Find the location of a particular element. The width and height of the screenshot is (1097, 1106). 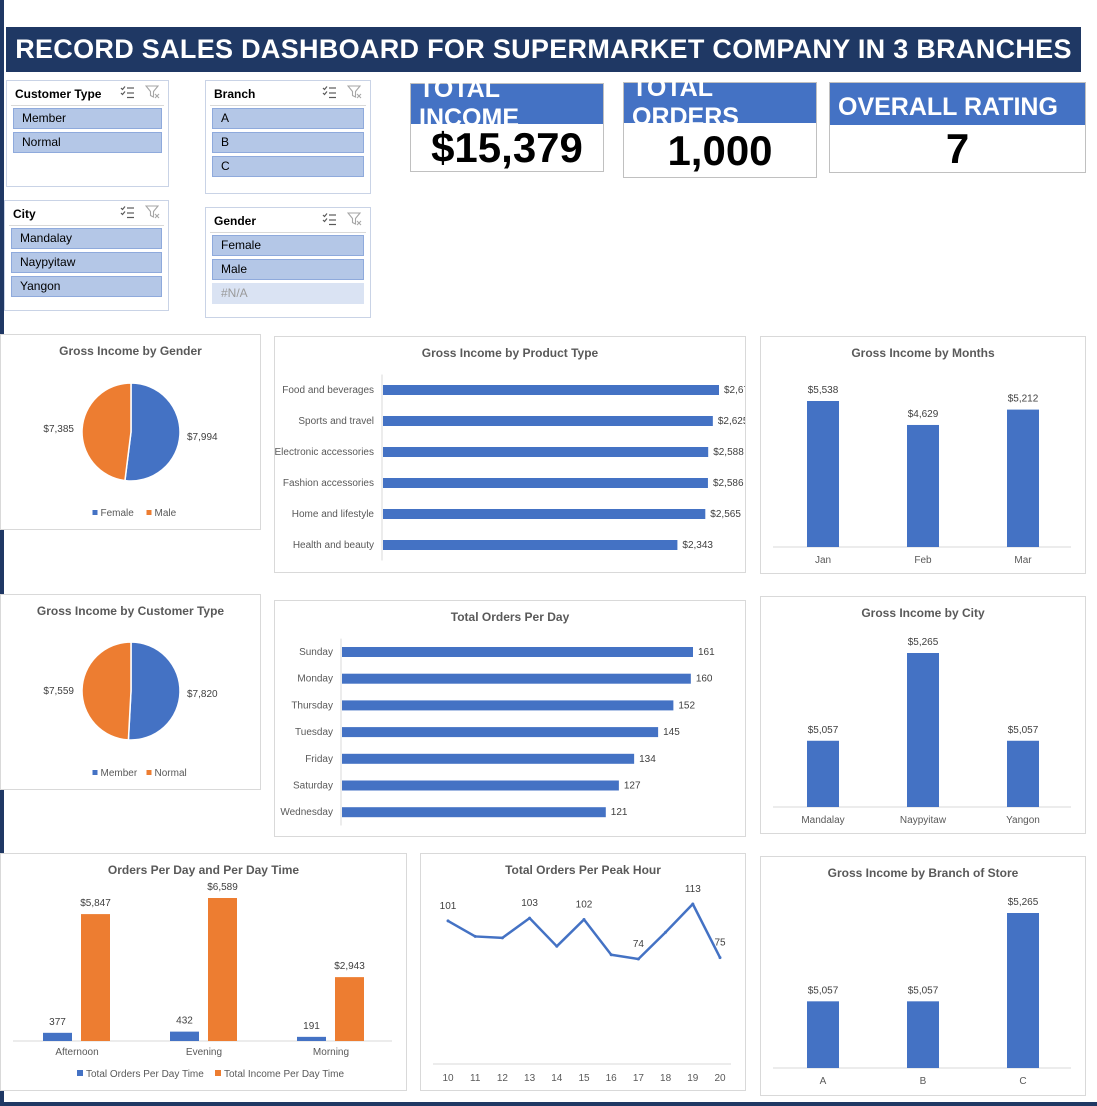

category-label-1: Sunday is located at coordinates (316, 652).